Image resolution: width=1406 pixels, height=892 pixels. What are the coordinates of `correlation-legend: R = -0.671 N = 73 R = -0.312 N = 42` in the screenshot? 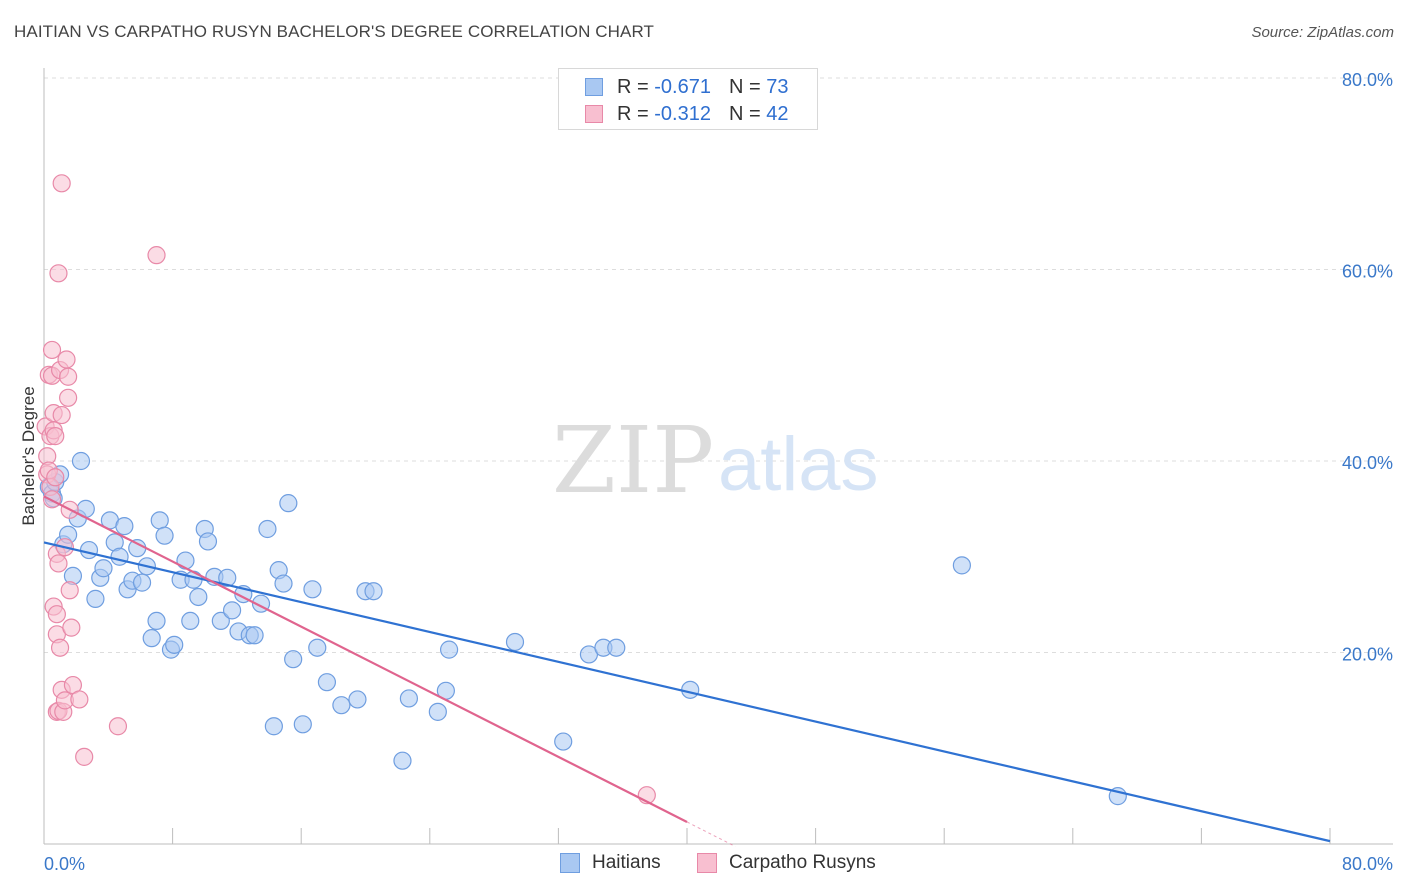 It's located at (688, 99).